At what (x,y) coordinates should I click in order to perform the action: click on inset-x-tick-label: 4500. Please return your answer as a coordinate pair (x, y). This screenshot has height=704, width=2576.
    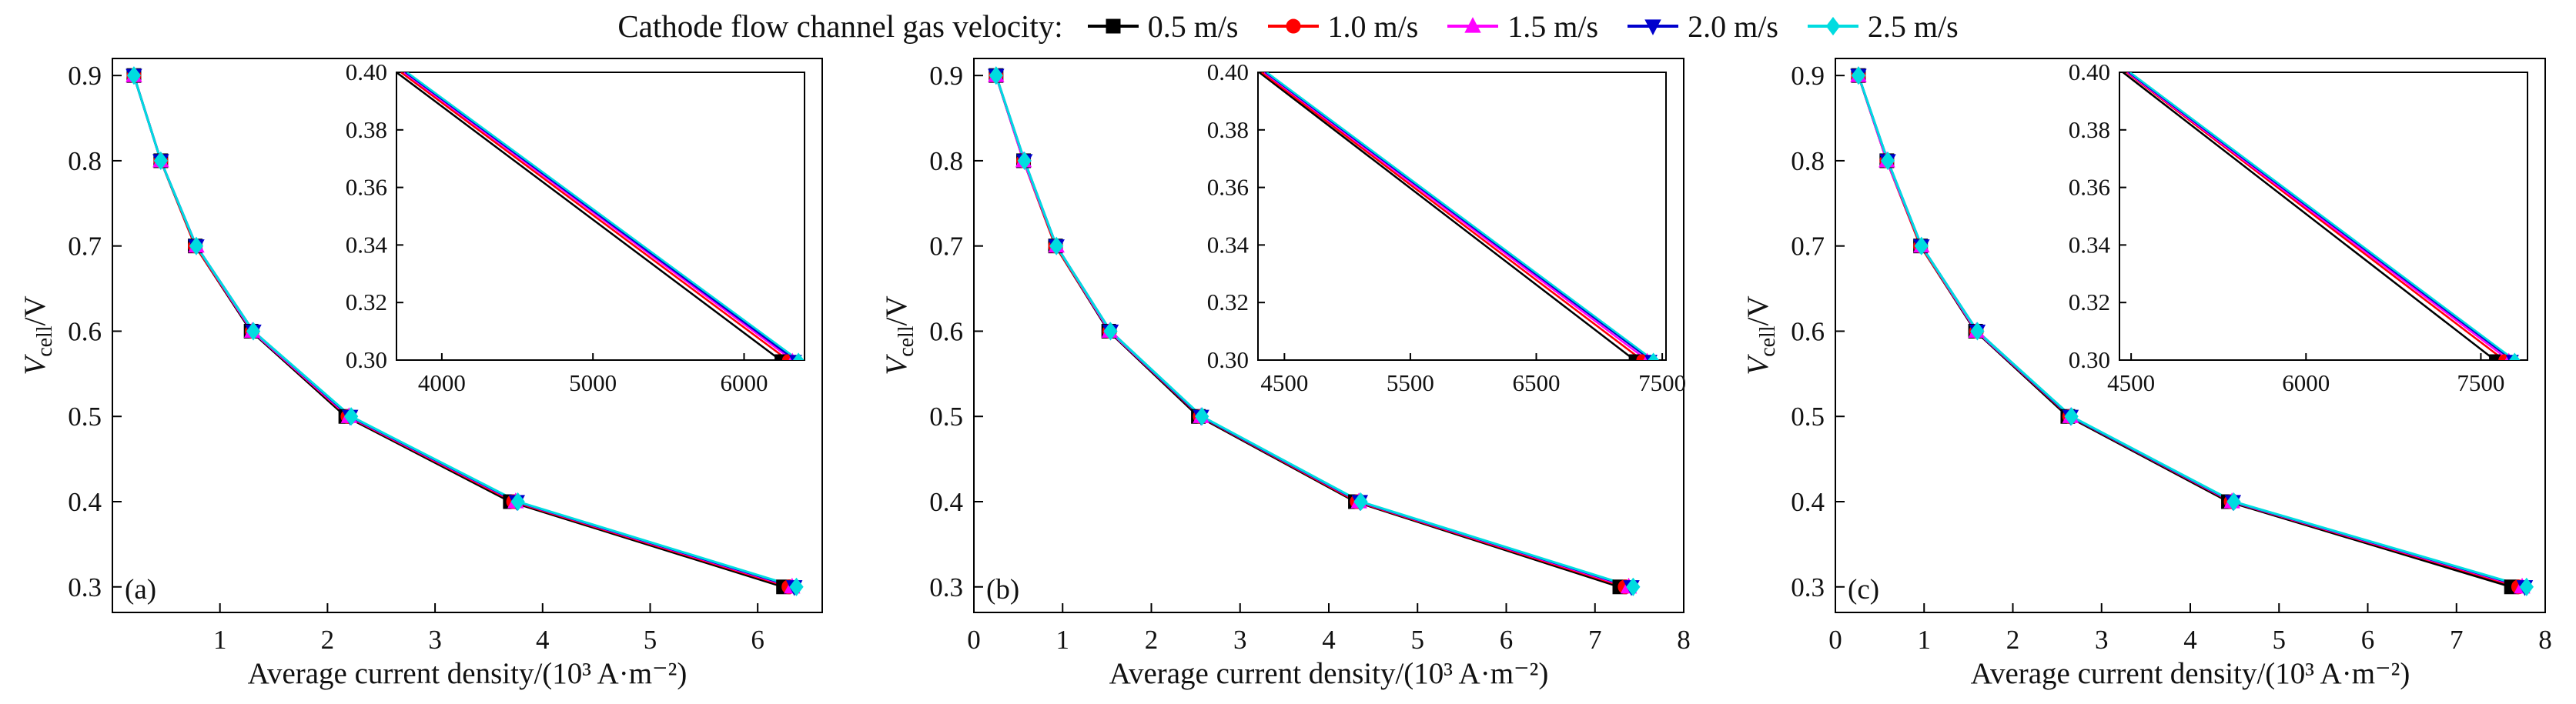
    Looking at the image, I should click on (1284, 383).